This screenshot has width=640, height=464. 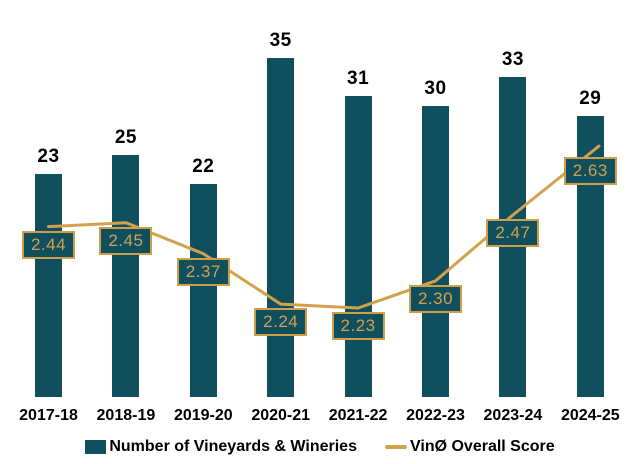 What do you see at coordinates (280, 40) in the screenshot?
I see `bar-value-label: 35` at bounding box center [280, 40].